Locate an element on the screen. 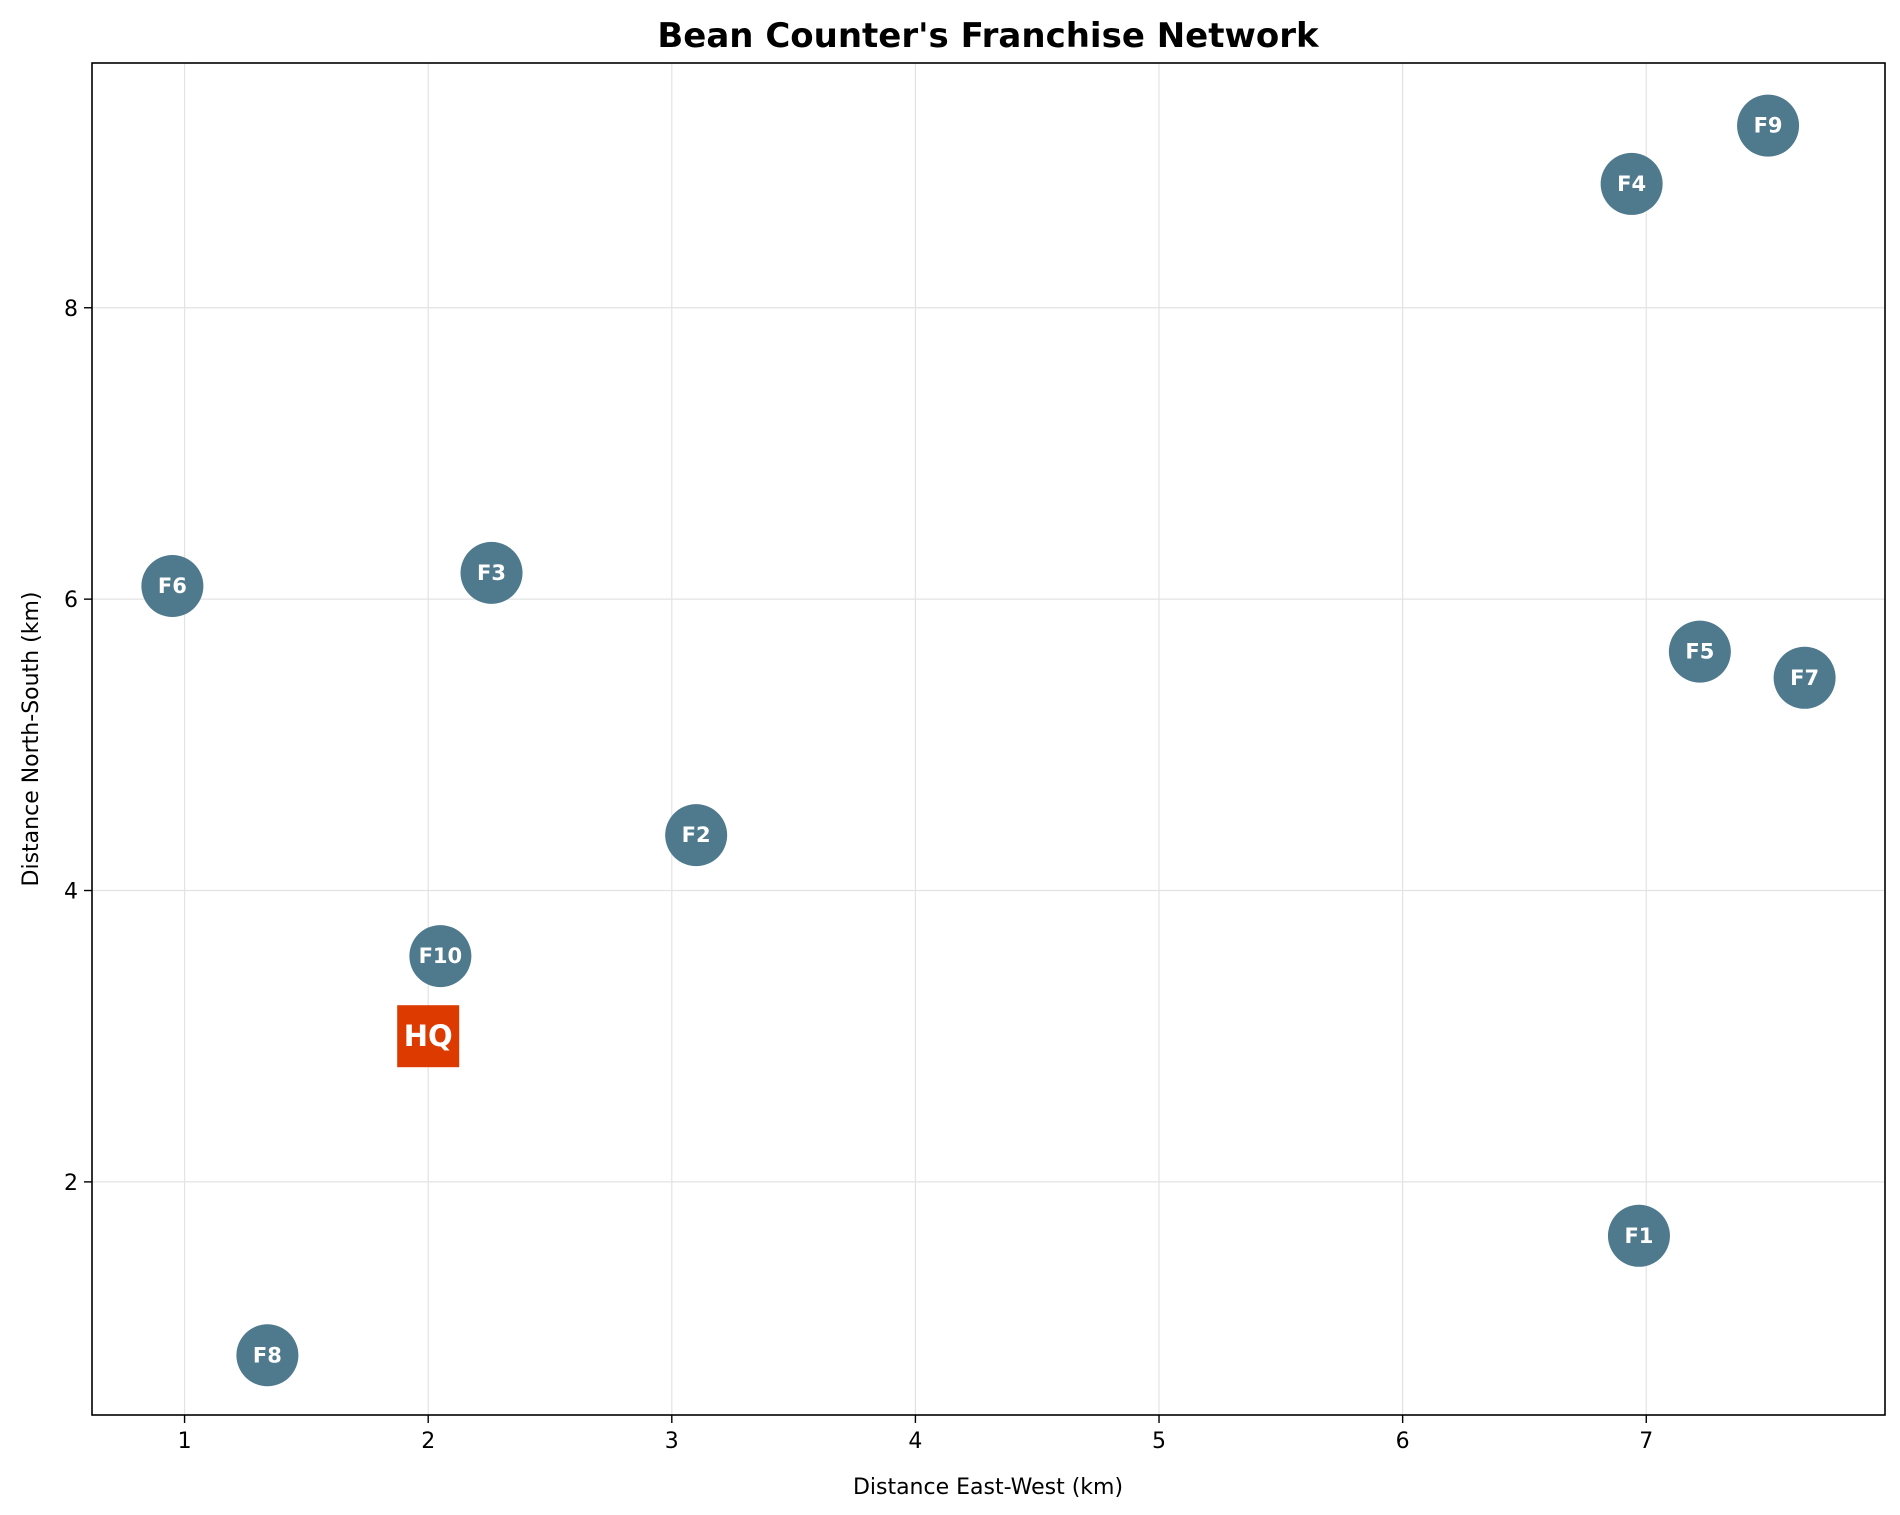 Image resolution: width=1900 pixels, height=1515 pixels. franchise-point-f10: F10 is located at coordinates (440, 956).